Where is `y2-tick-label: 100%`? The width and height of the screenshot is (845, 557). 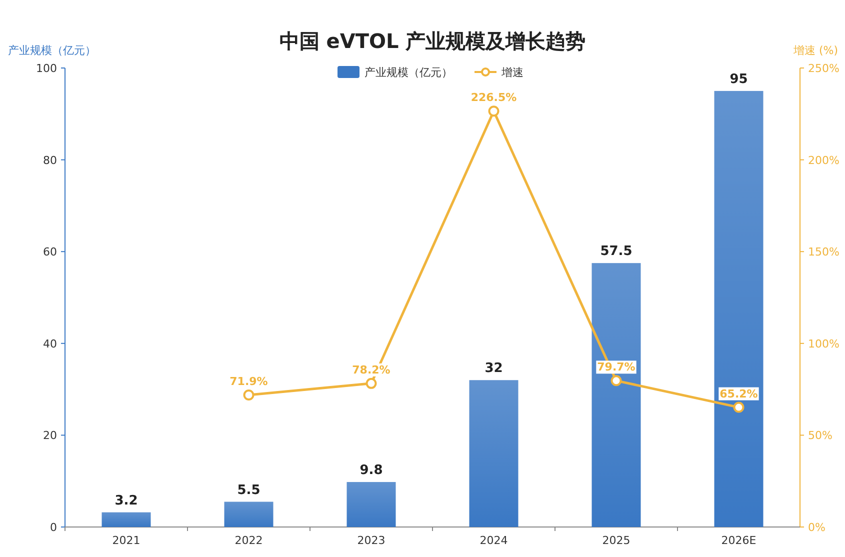 y2-tick-label: 100% is located at coordinates (824, 343).